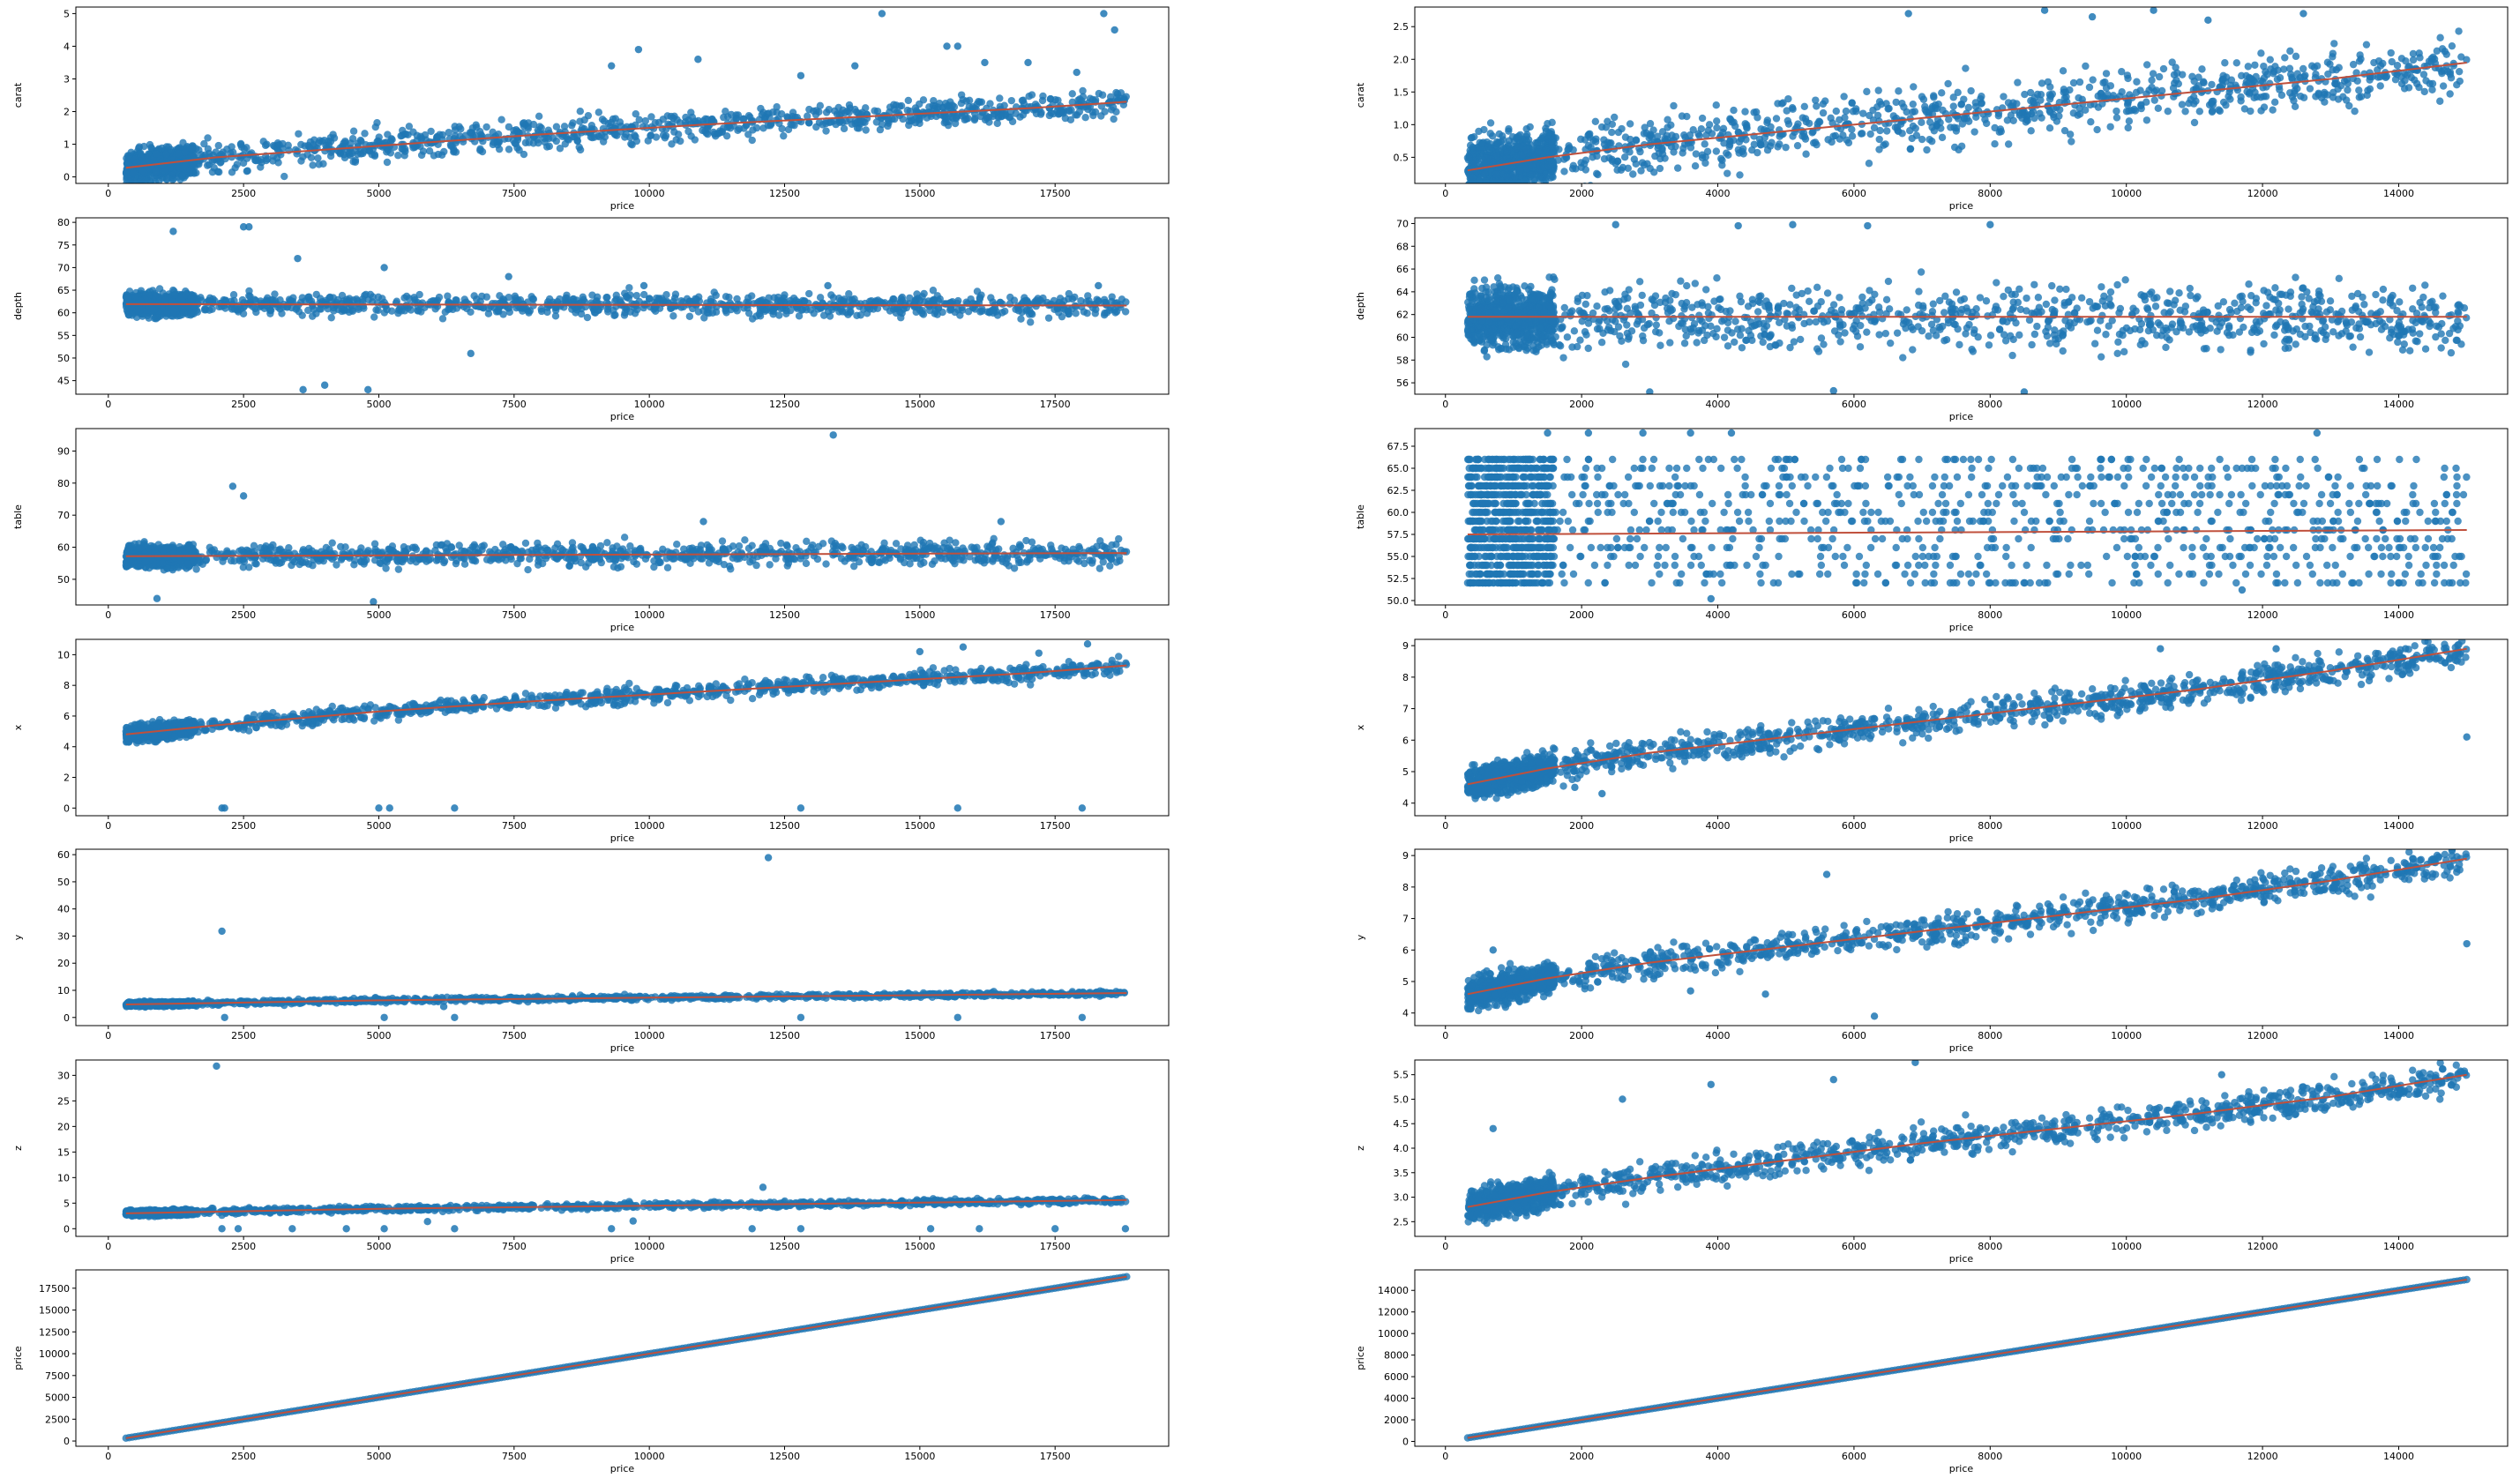  Describe the element at coordinates (1961, 95) in the screenshot. I see `axes-frame` at that location.